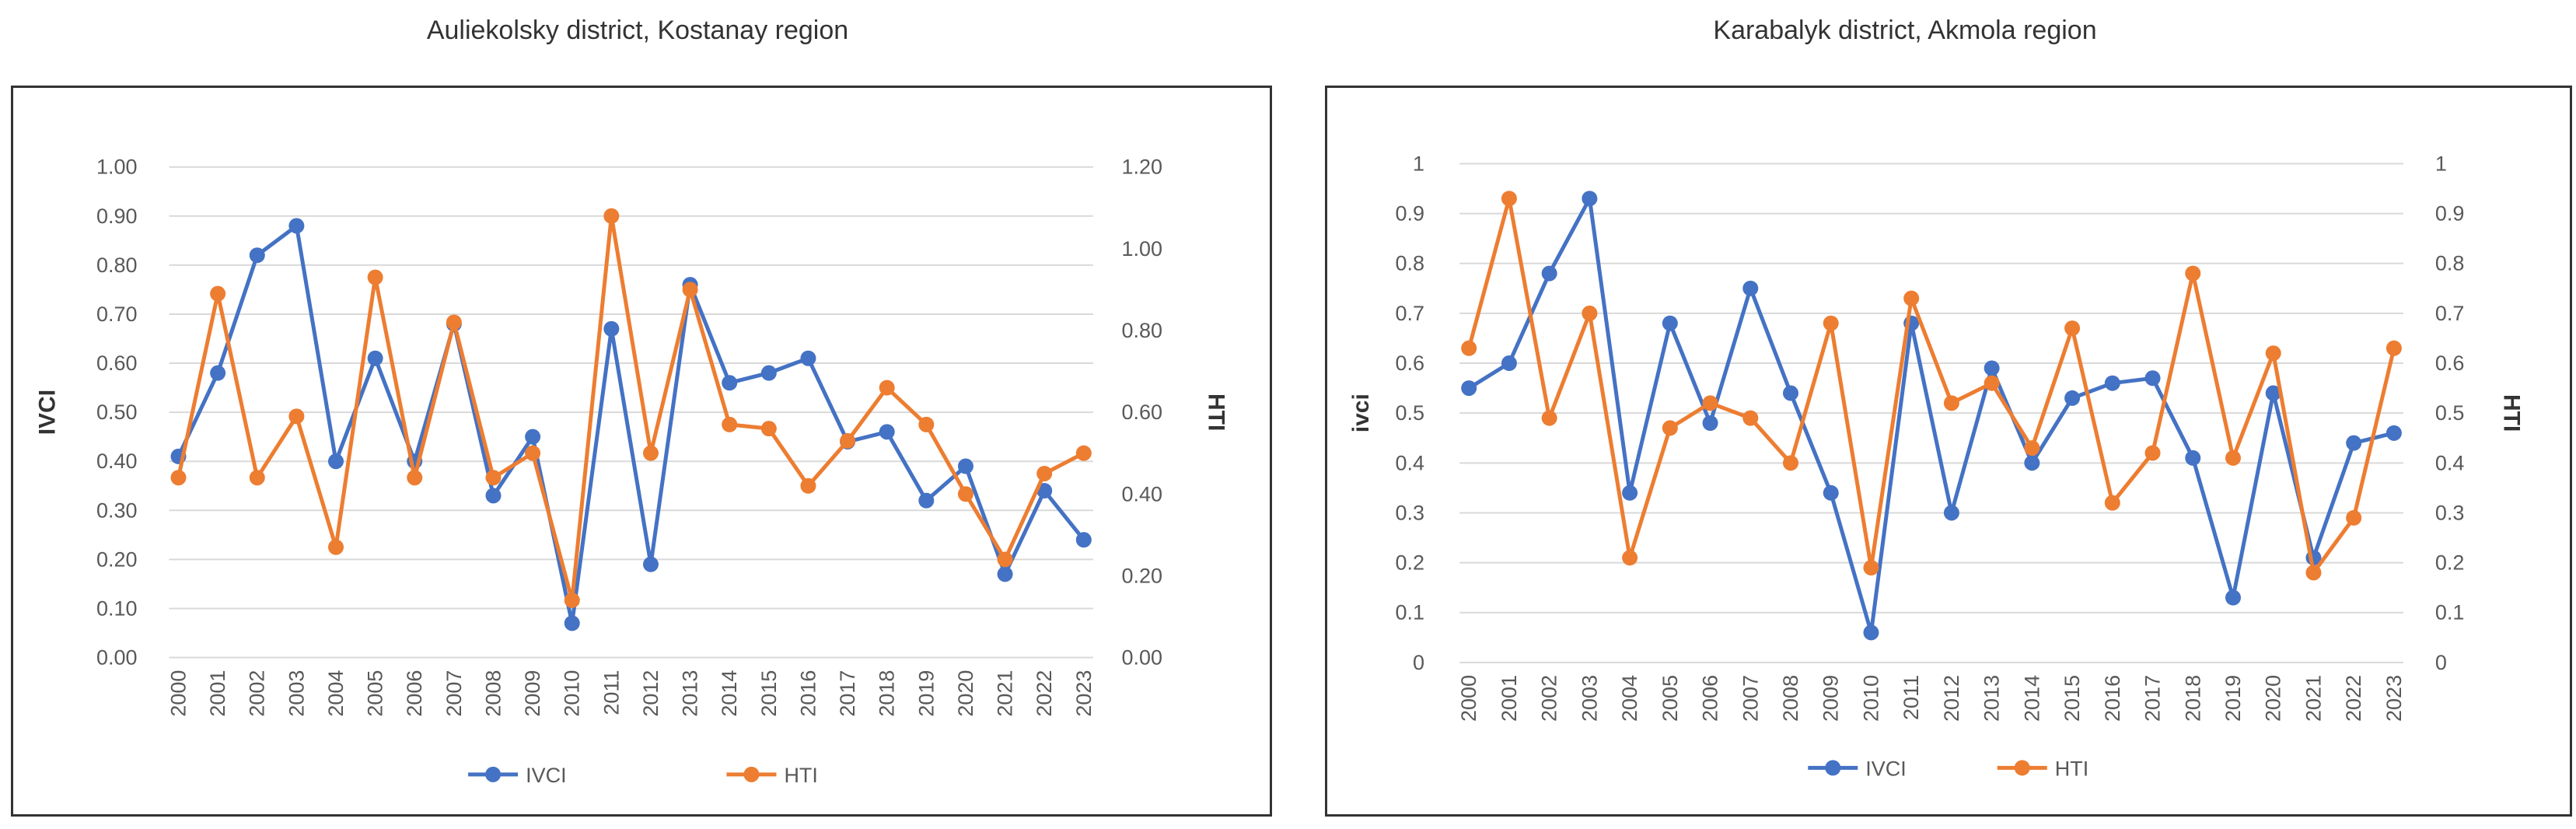 The height and width of the screenshot is (829, 2576). I want to click on y-right-tick-label: 0.00, so click(1142, 658).